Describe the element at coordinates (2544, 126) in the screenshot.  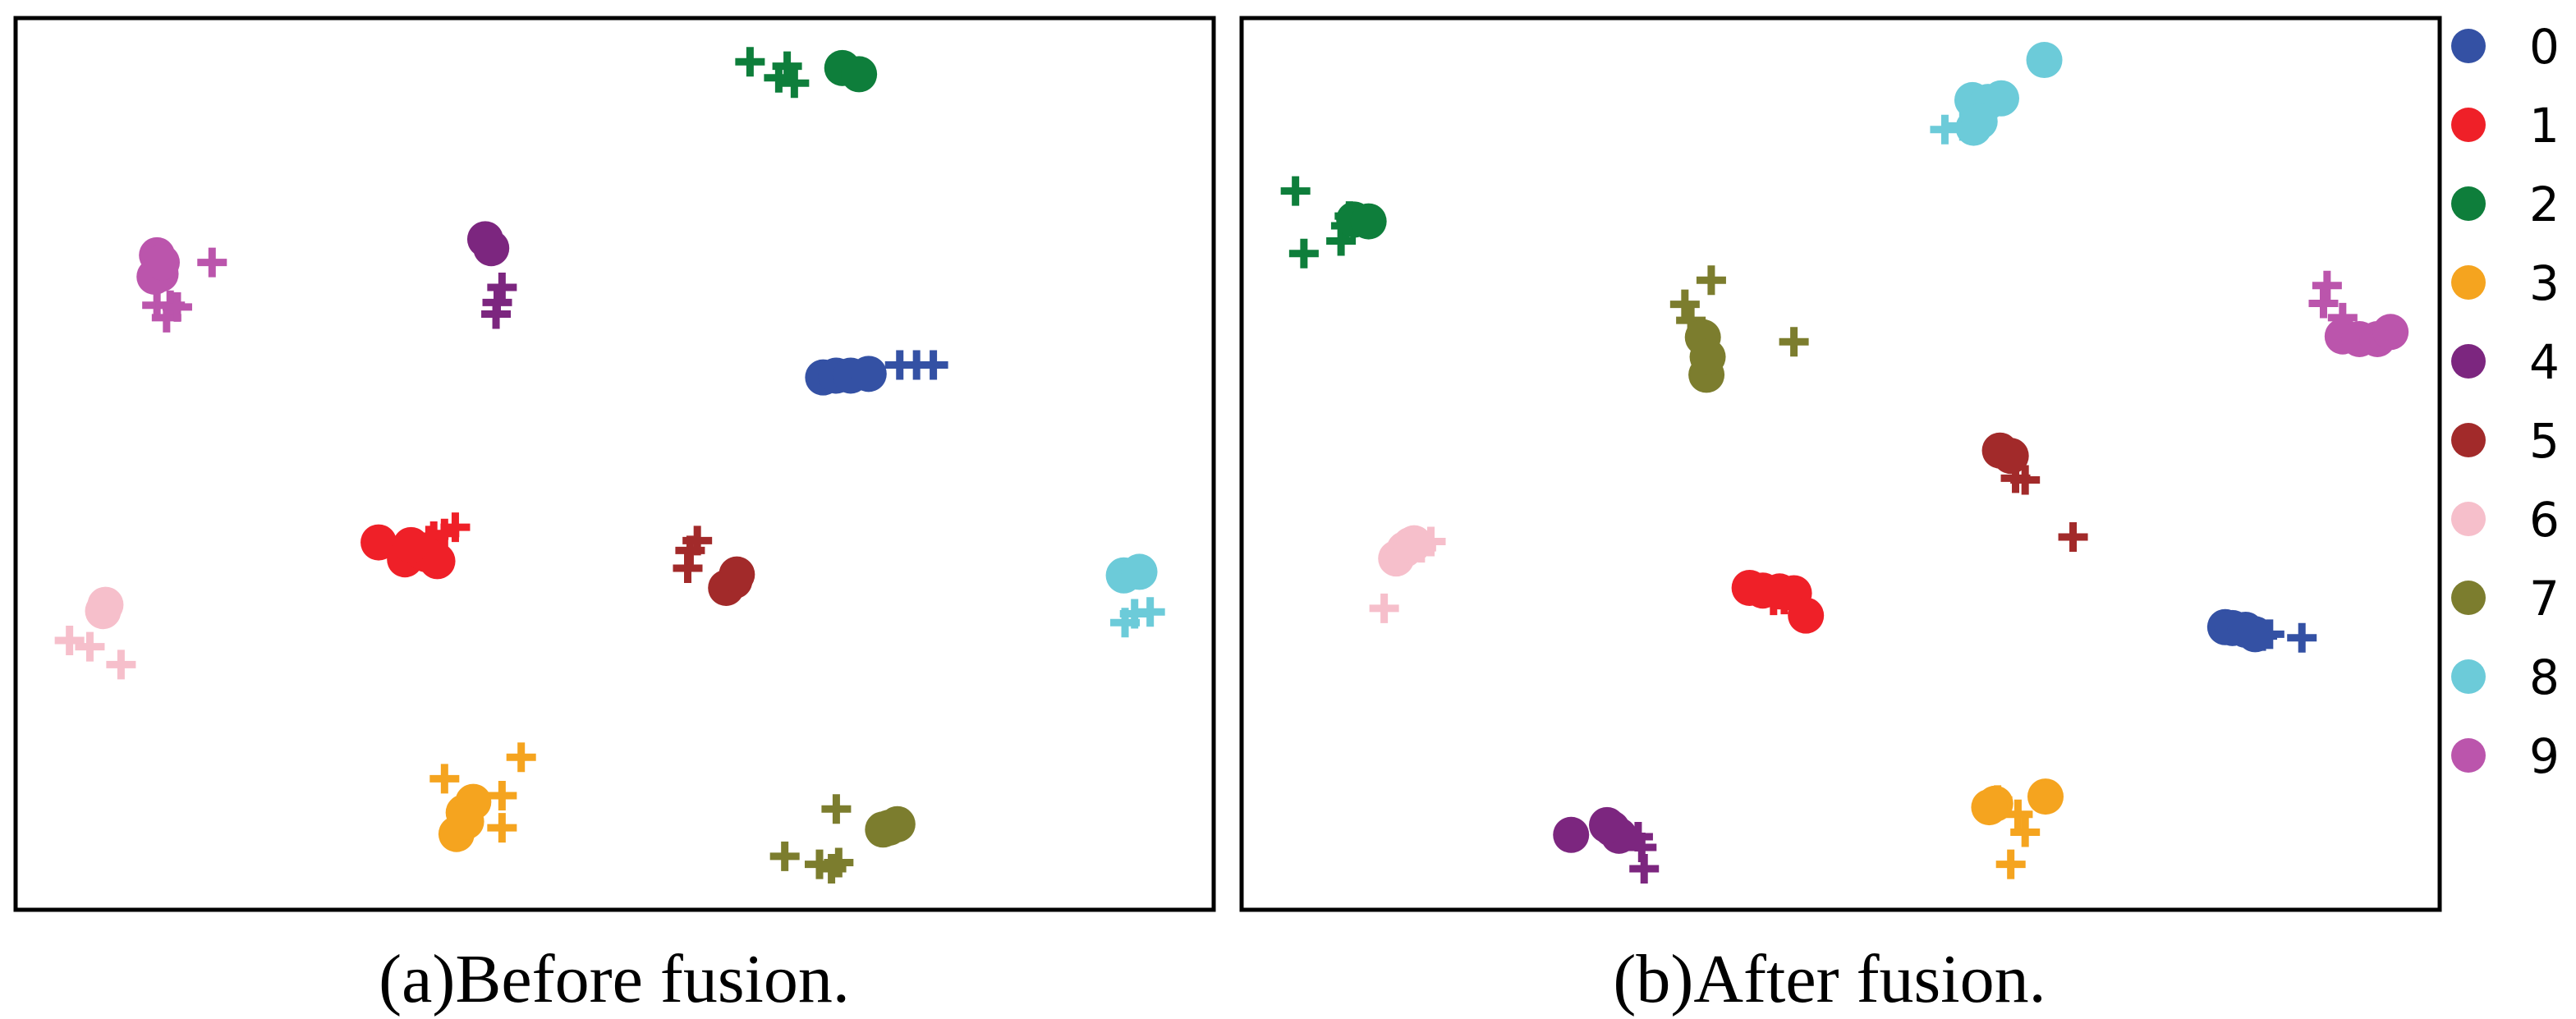
I see `legend-label-1: 1` at that location.